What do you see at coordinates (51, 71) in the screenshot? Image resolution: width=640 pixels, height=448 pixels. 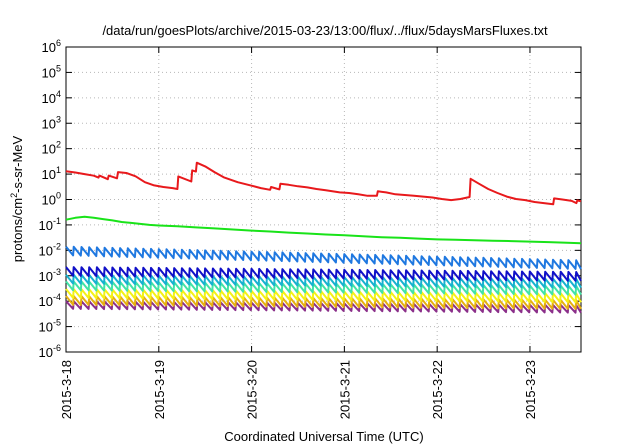 I see `y-tick-label: 10⁵` at bounding box center [51, 71].